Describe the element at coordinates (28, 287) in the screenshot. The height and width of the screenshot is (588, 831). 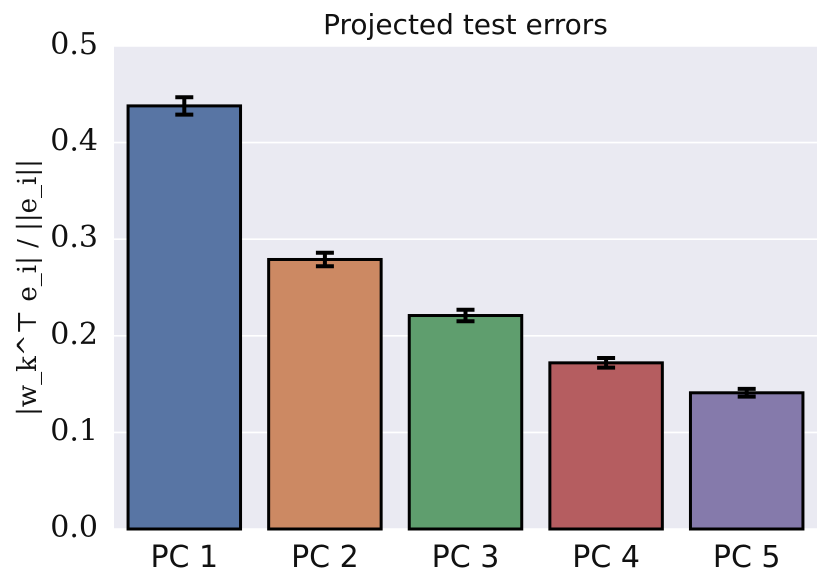
I see `y-axis-label: |w_k^⊤ e_i| / ||e_i||` at that location.